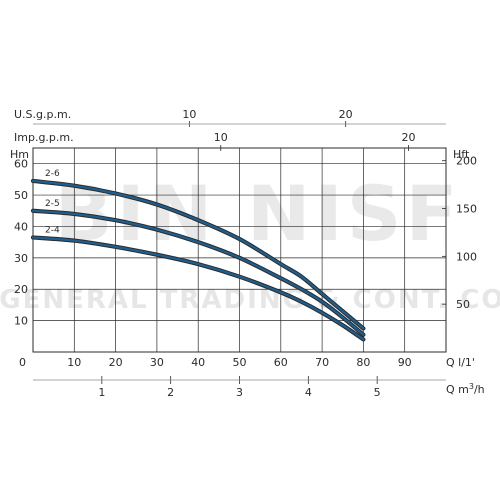 Image resolution: width=500 pixels, height=500 pixels. I want to click on y-right-tick-label: 100, so click(466, 256).